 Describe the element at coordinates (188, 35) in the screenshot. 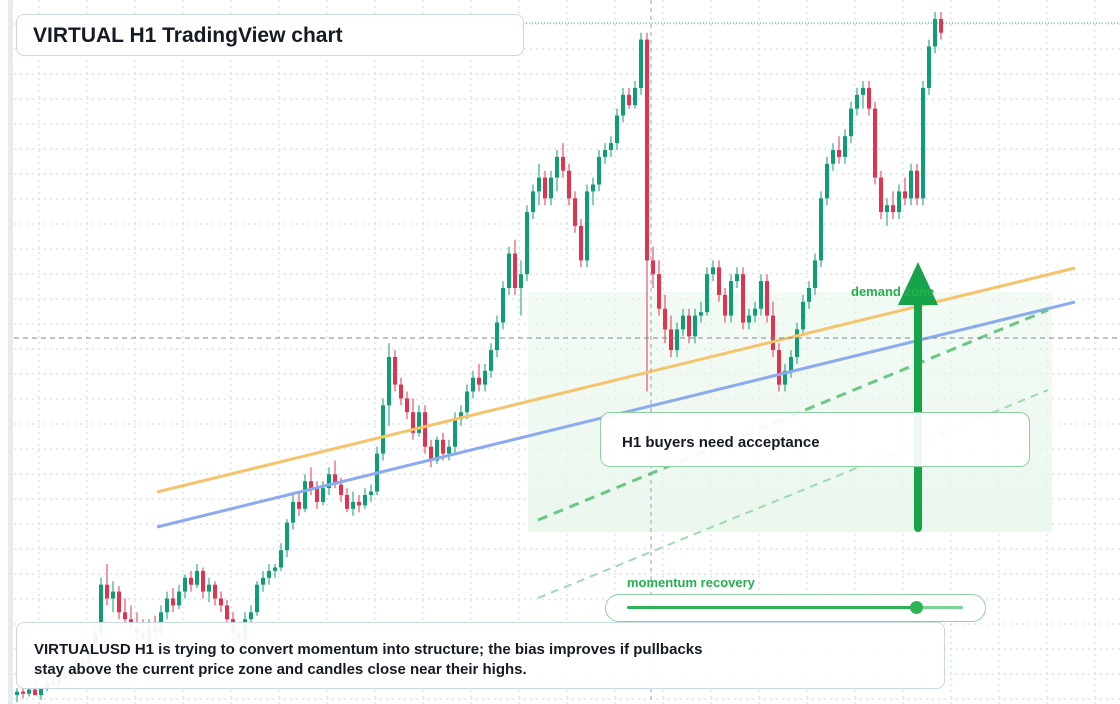

I see `chart-title: VIRTUAL H1 TradingView chart` at that location.